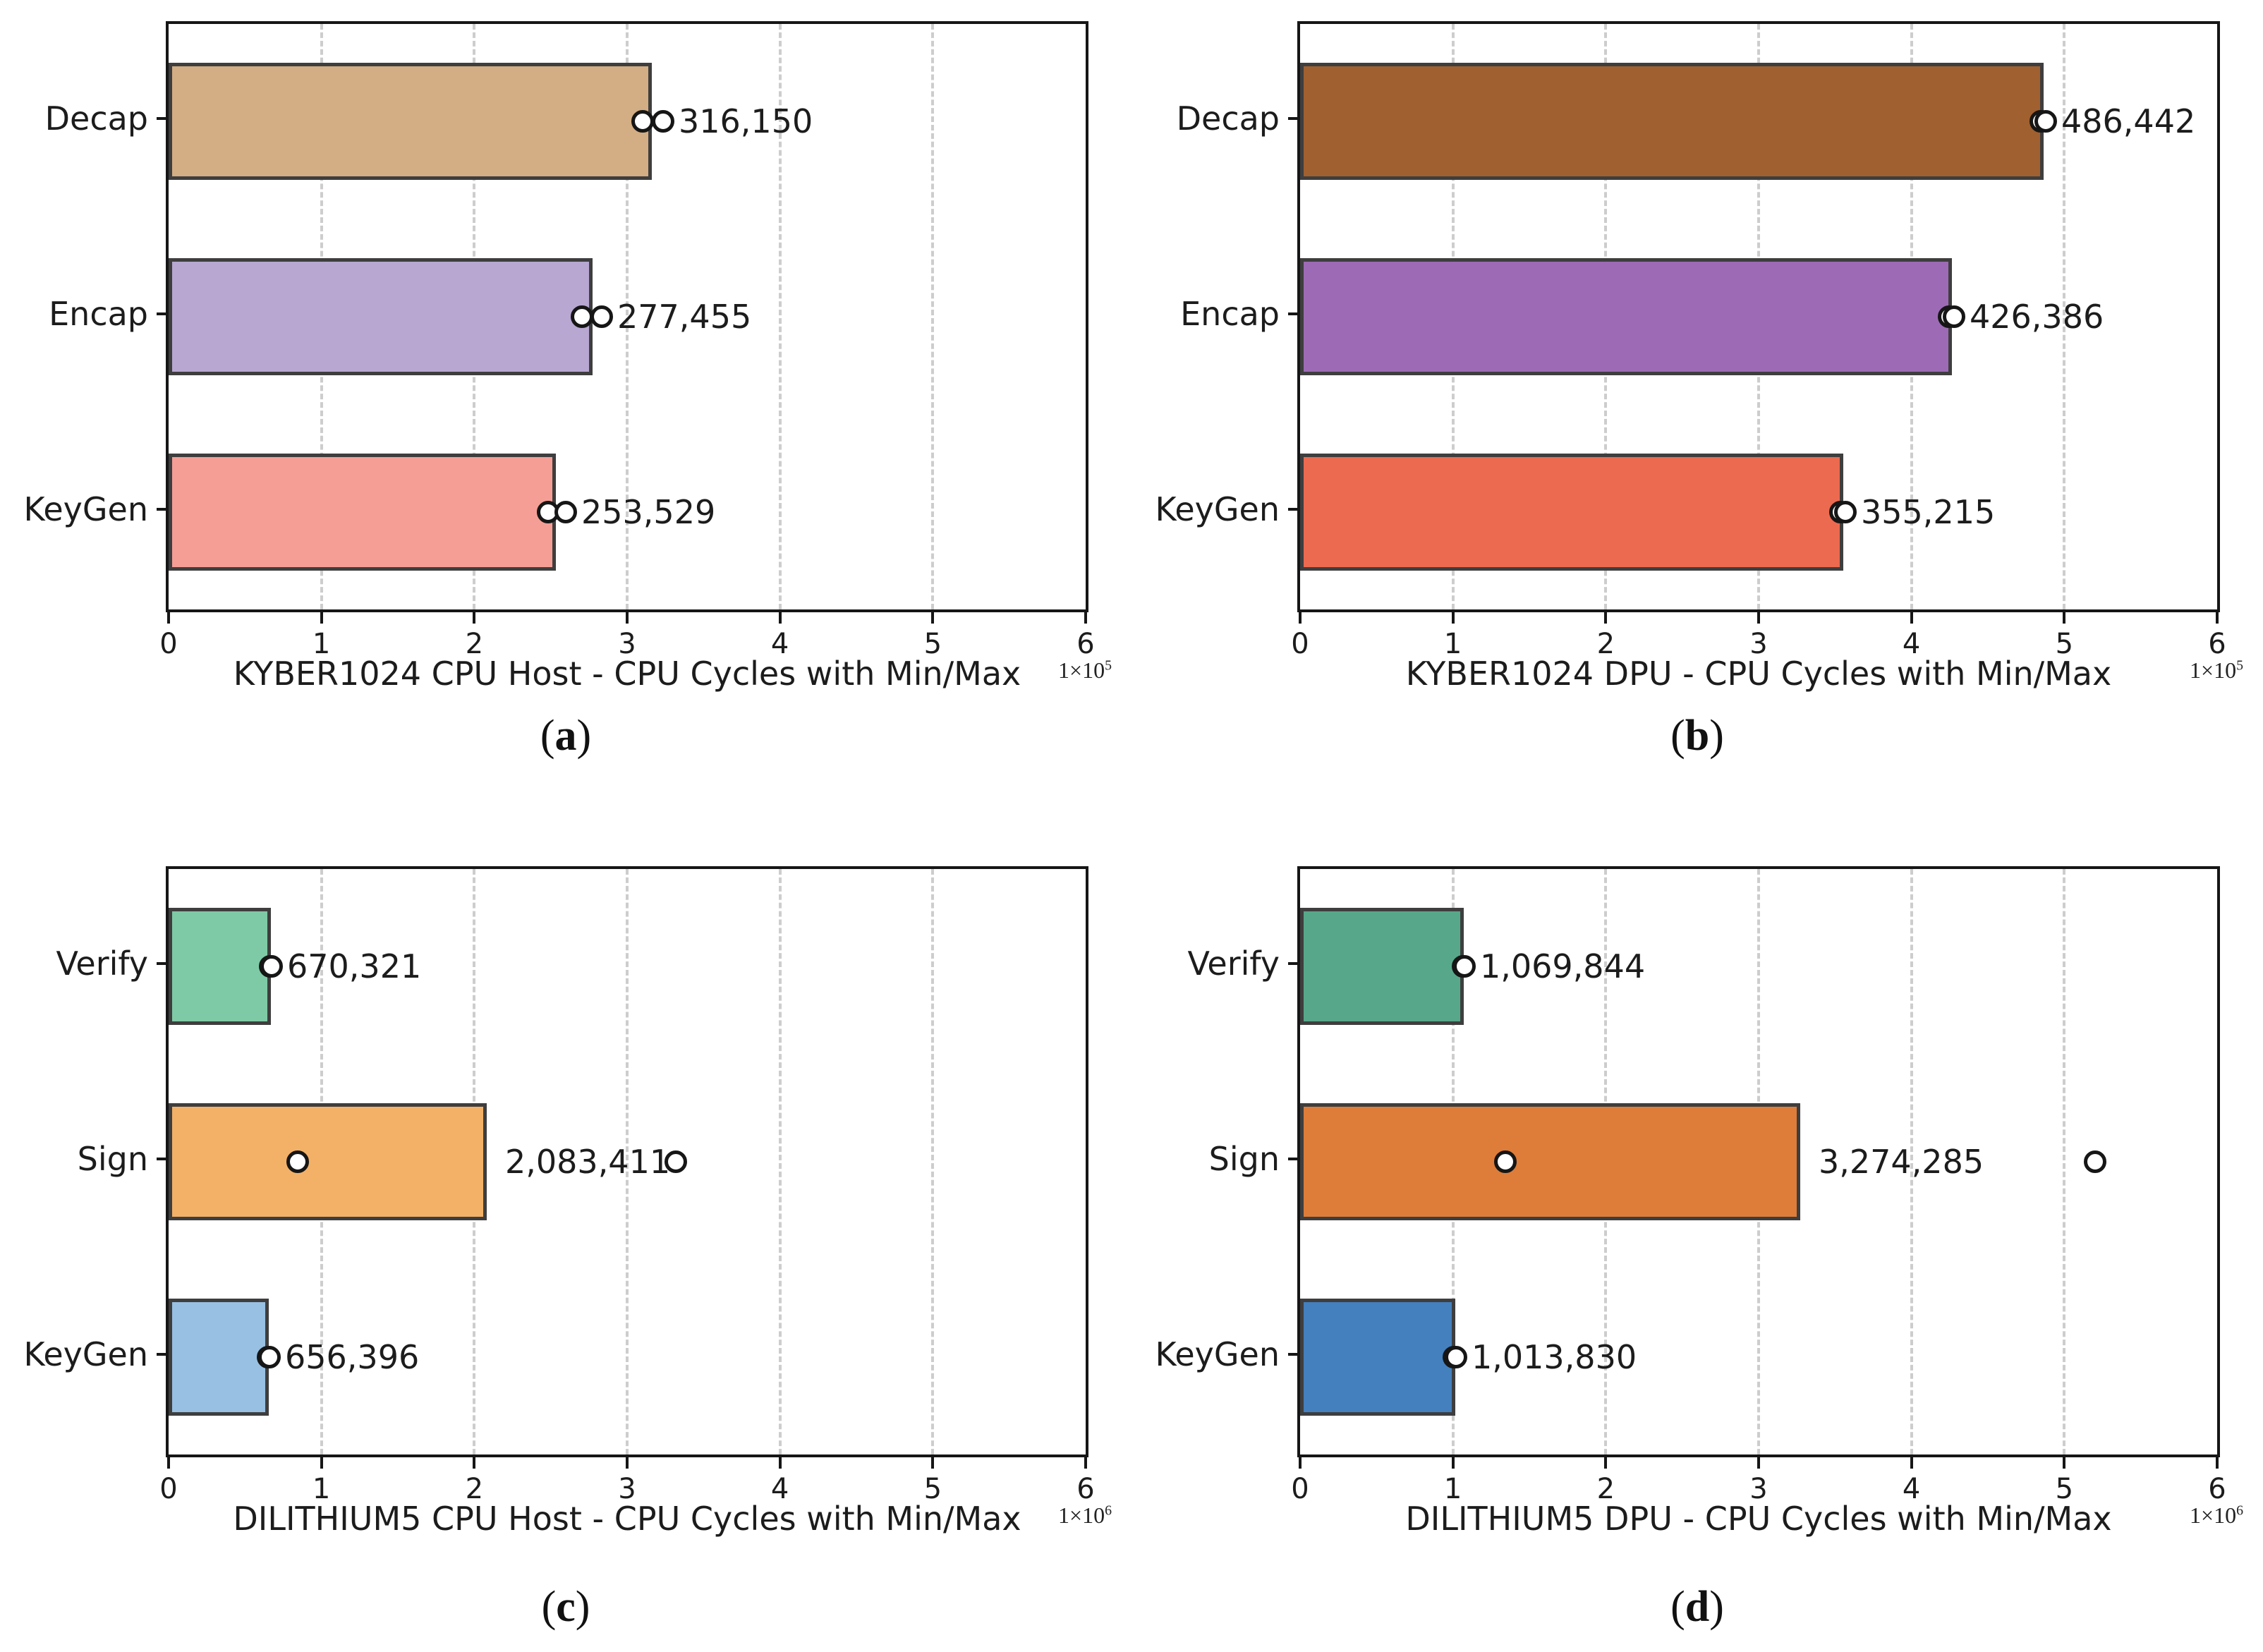 This screenshot has width=2263, height=1652. What do you see at coordinates (352, 1357) in the screenshot?
I see `value-label: 656,396` at bounding box center [352, 1357].